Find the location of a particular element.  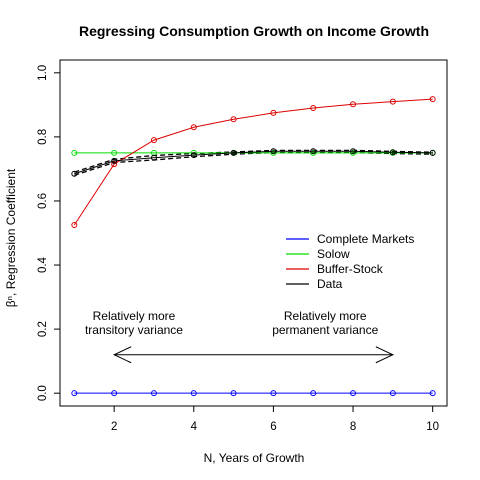

data-band-upper is located at coordinates (253, 161).